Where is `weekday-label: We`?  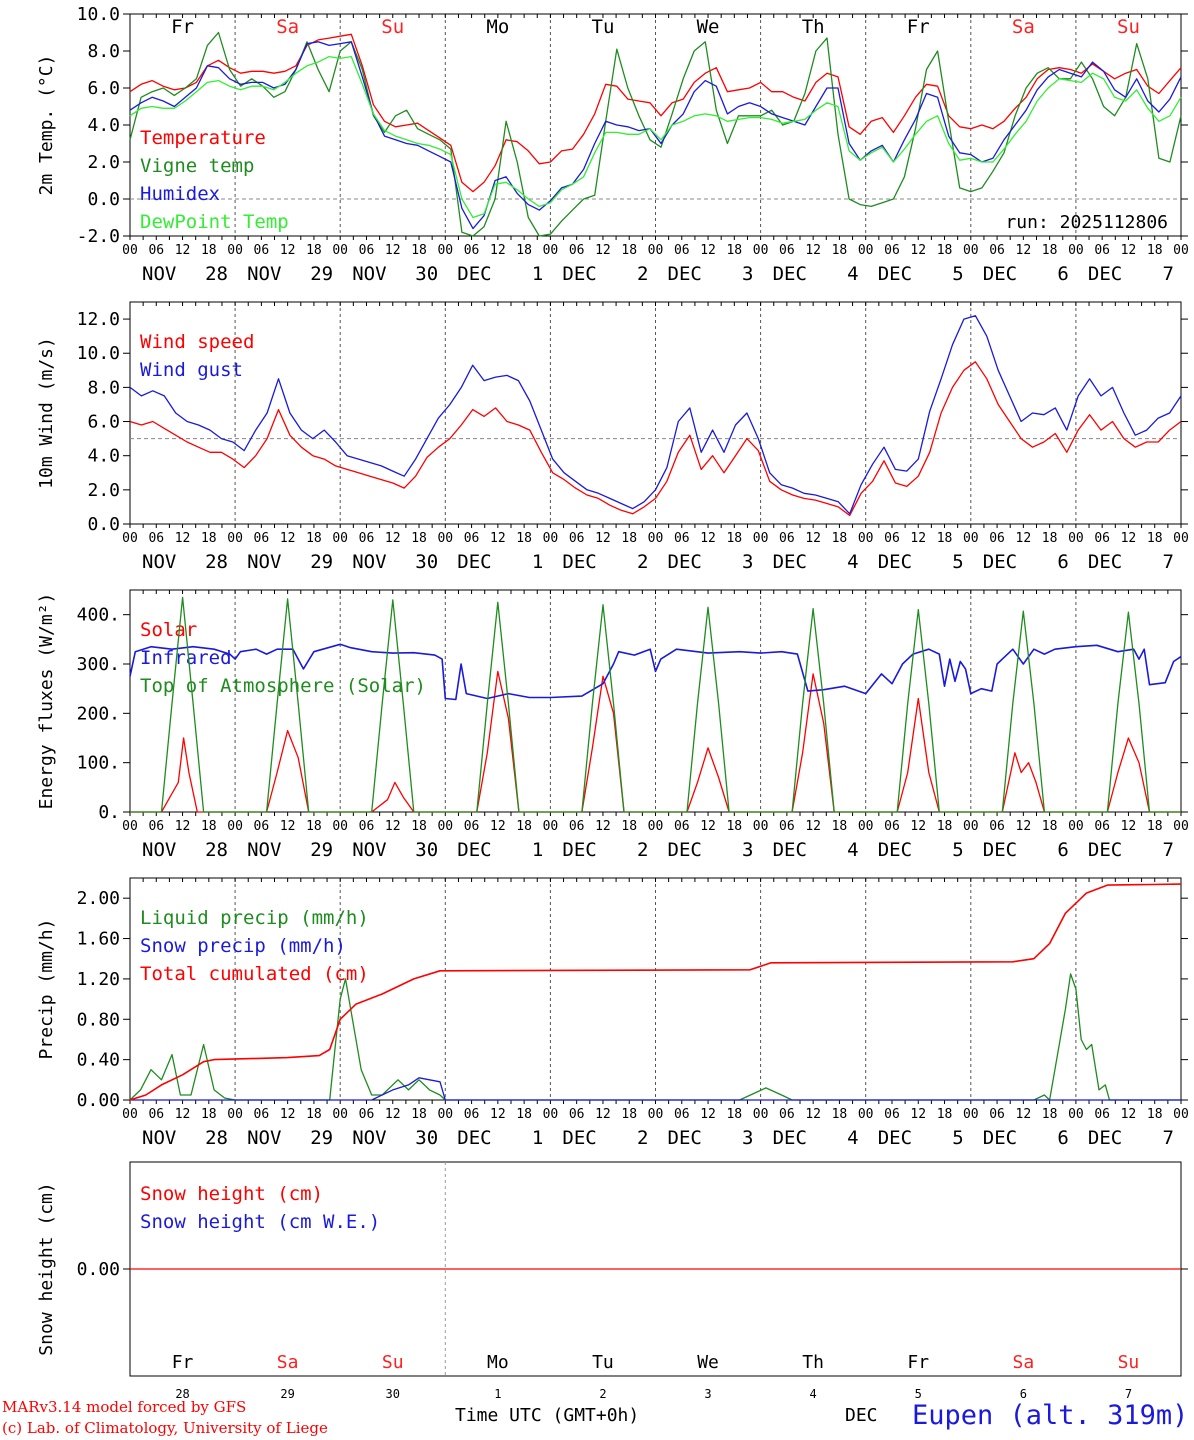
weekday-label: We is located at coordinates (708, 27).